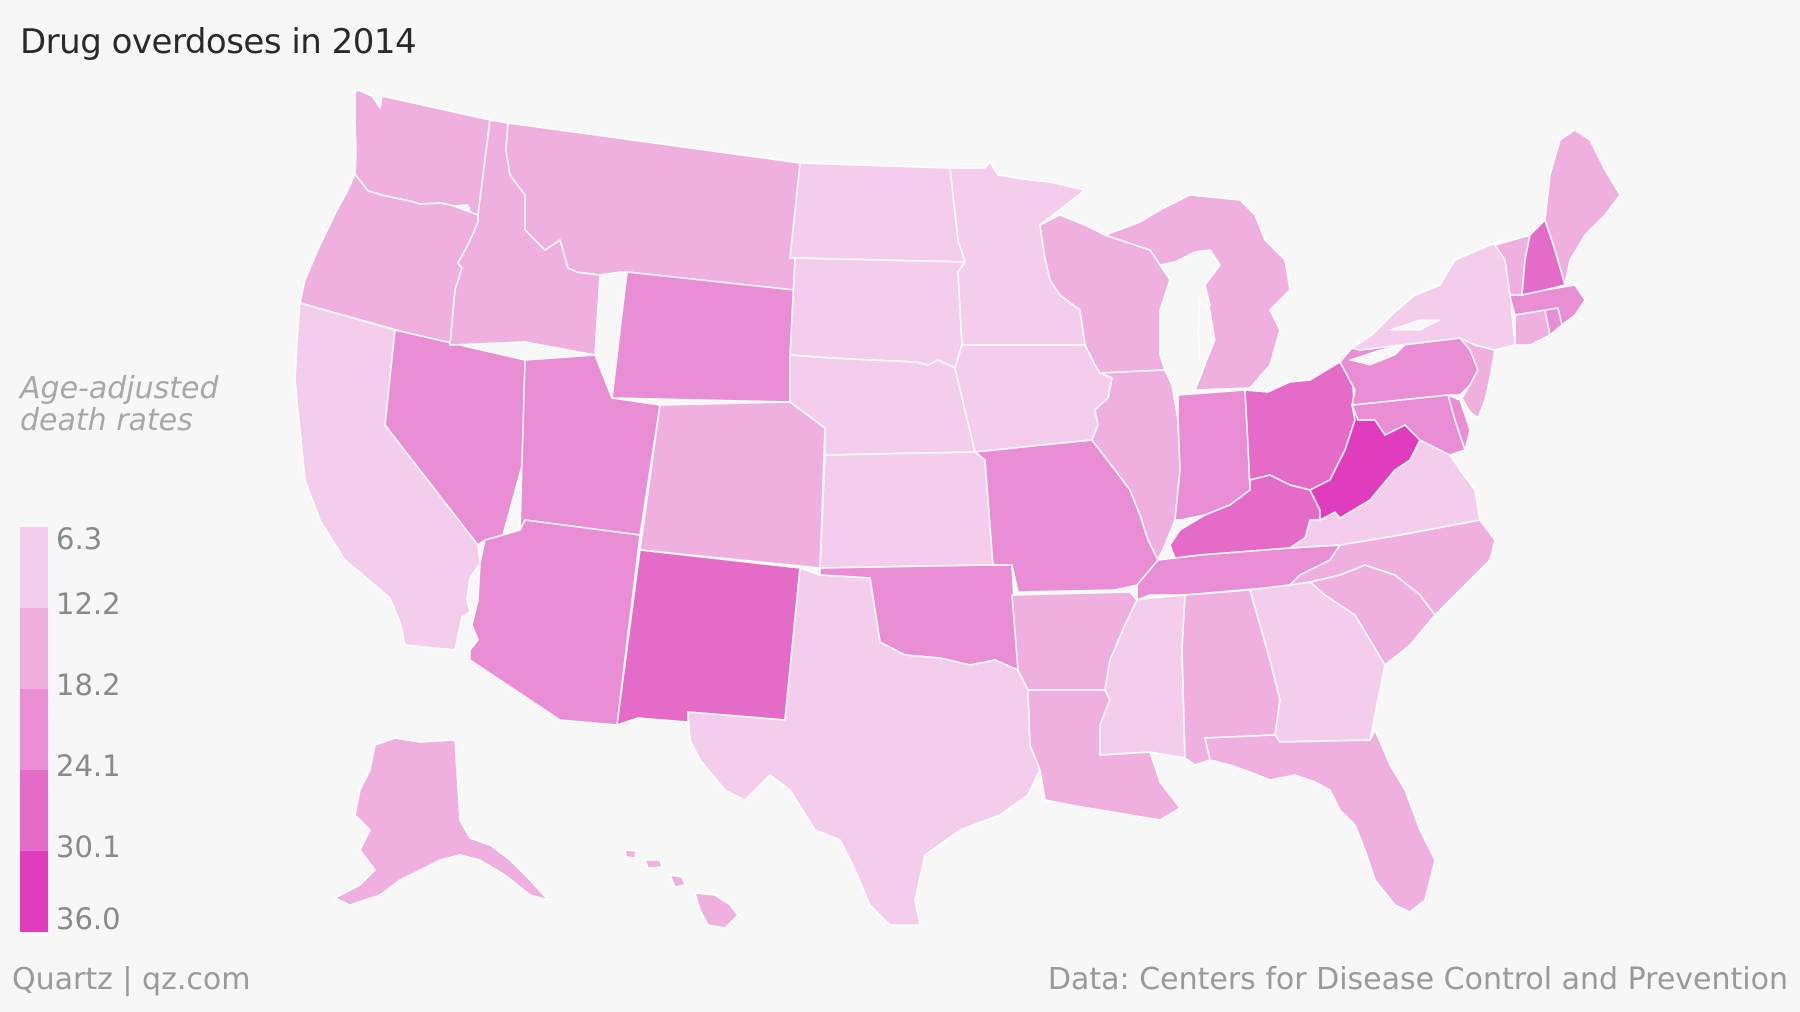 This screenshot has height=1012, width=1800. Describe the element at coordinates (79, 539) in the screenshot. I see `legend-break-label: 6.3` at that location.